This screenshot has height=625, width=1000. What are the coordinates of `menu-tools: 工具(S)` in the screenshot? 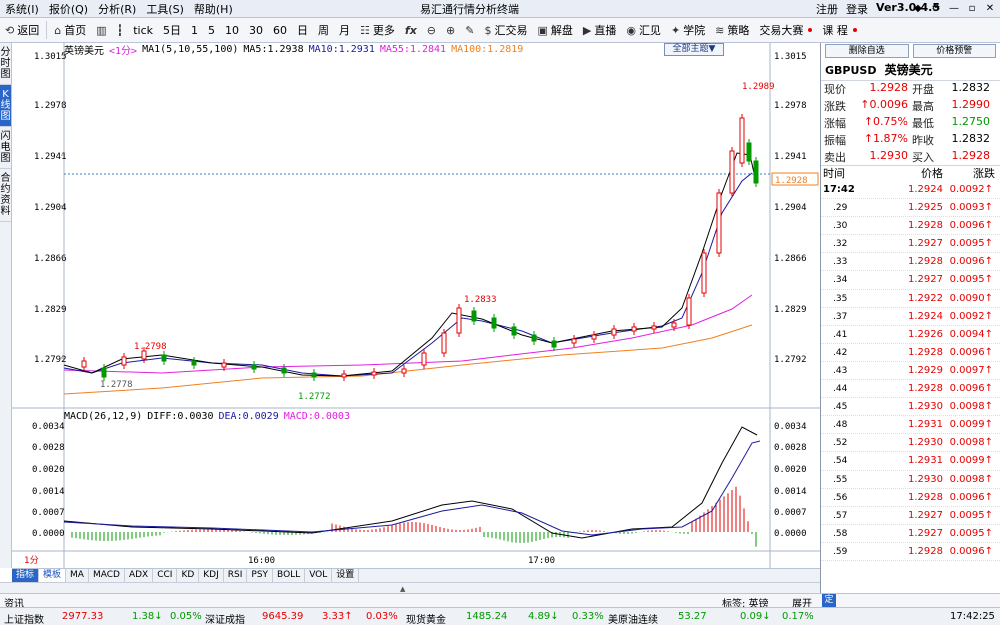 It's located at (165, 9).